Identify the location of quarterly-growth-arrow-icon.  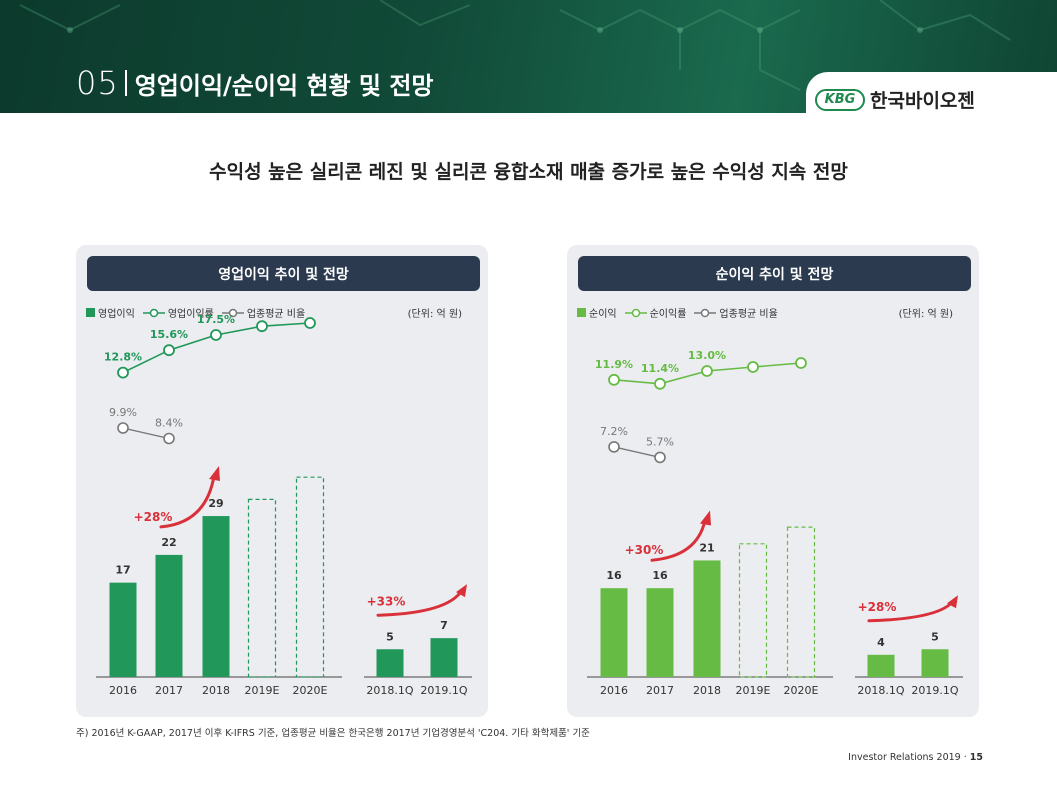
(420, 602).